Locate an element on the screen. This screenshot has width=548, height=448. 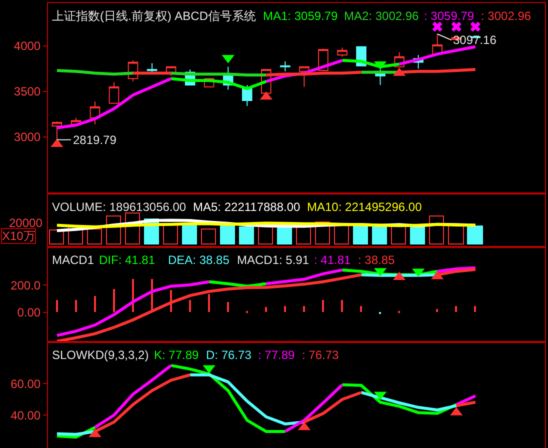
text: DIF: 41.81 is located at coordinates (127, 260).